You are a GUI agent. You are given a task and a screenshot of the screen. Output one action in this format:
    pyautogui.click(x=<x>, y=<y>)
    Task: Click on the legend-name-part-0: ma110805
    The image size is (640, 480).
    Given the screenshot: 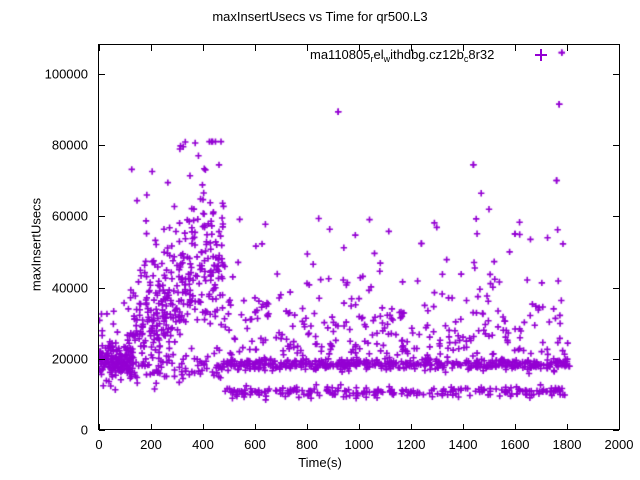 What is the action you would take?
    pyautogui.click(x=340, y=54)
    